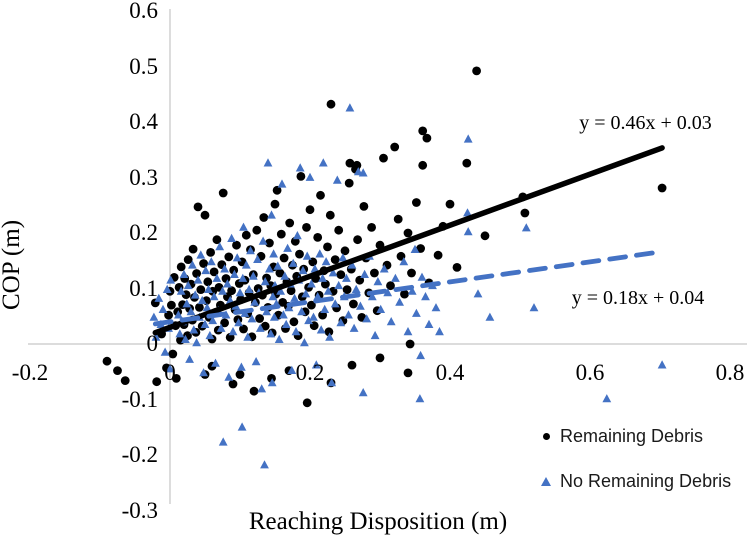  Describe the element at coordinates (546, 436) in the screenshot. I see `legend-circle-icon` at that location.